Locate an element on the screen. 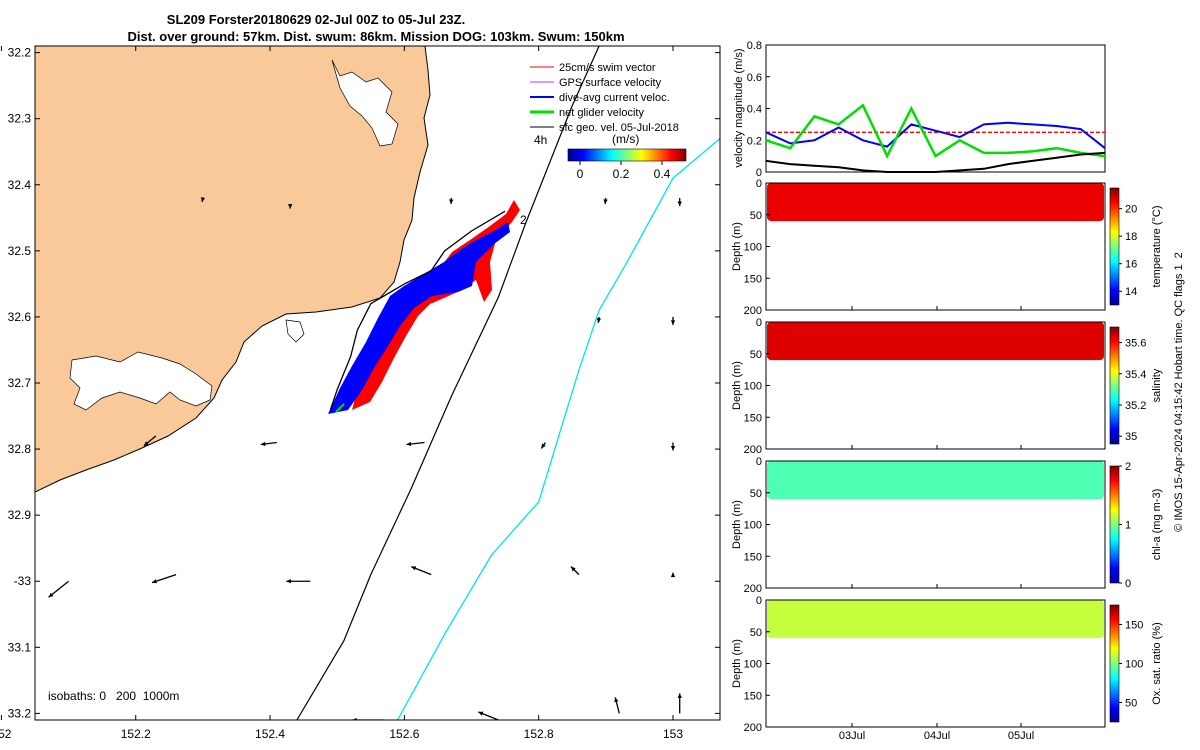 This screenshot has height=750, width=1200. map-y-tick-label: 32.3 is located at coordinates (20, 119).